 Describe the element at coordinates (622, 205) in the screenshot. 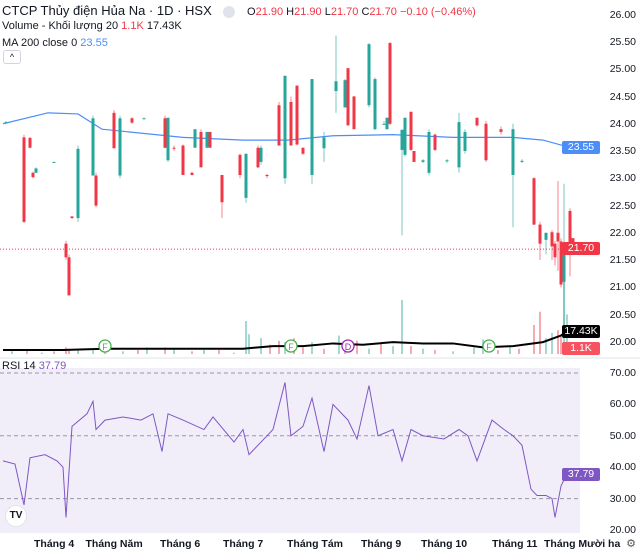

I see `price-axis-label: 22.50` at that location.